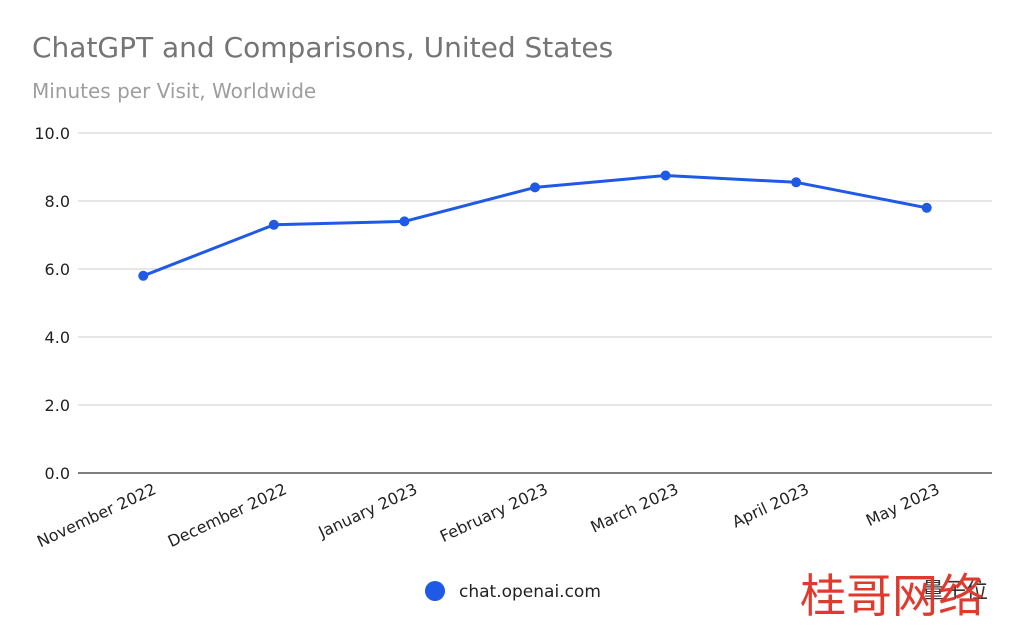 Image resolution: width=1024 pixels, height=633 pixels. What do you see at coordinates (530, 592) in the screenshot?
I see `legend-label: chat.openai.com` at bounding box center [530, 592].